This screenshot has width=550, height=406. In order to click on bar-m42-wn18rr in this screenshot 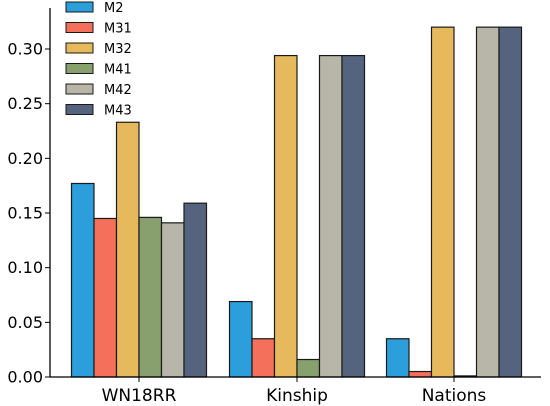, I will do `click(172, 300)`.